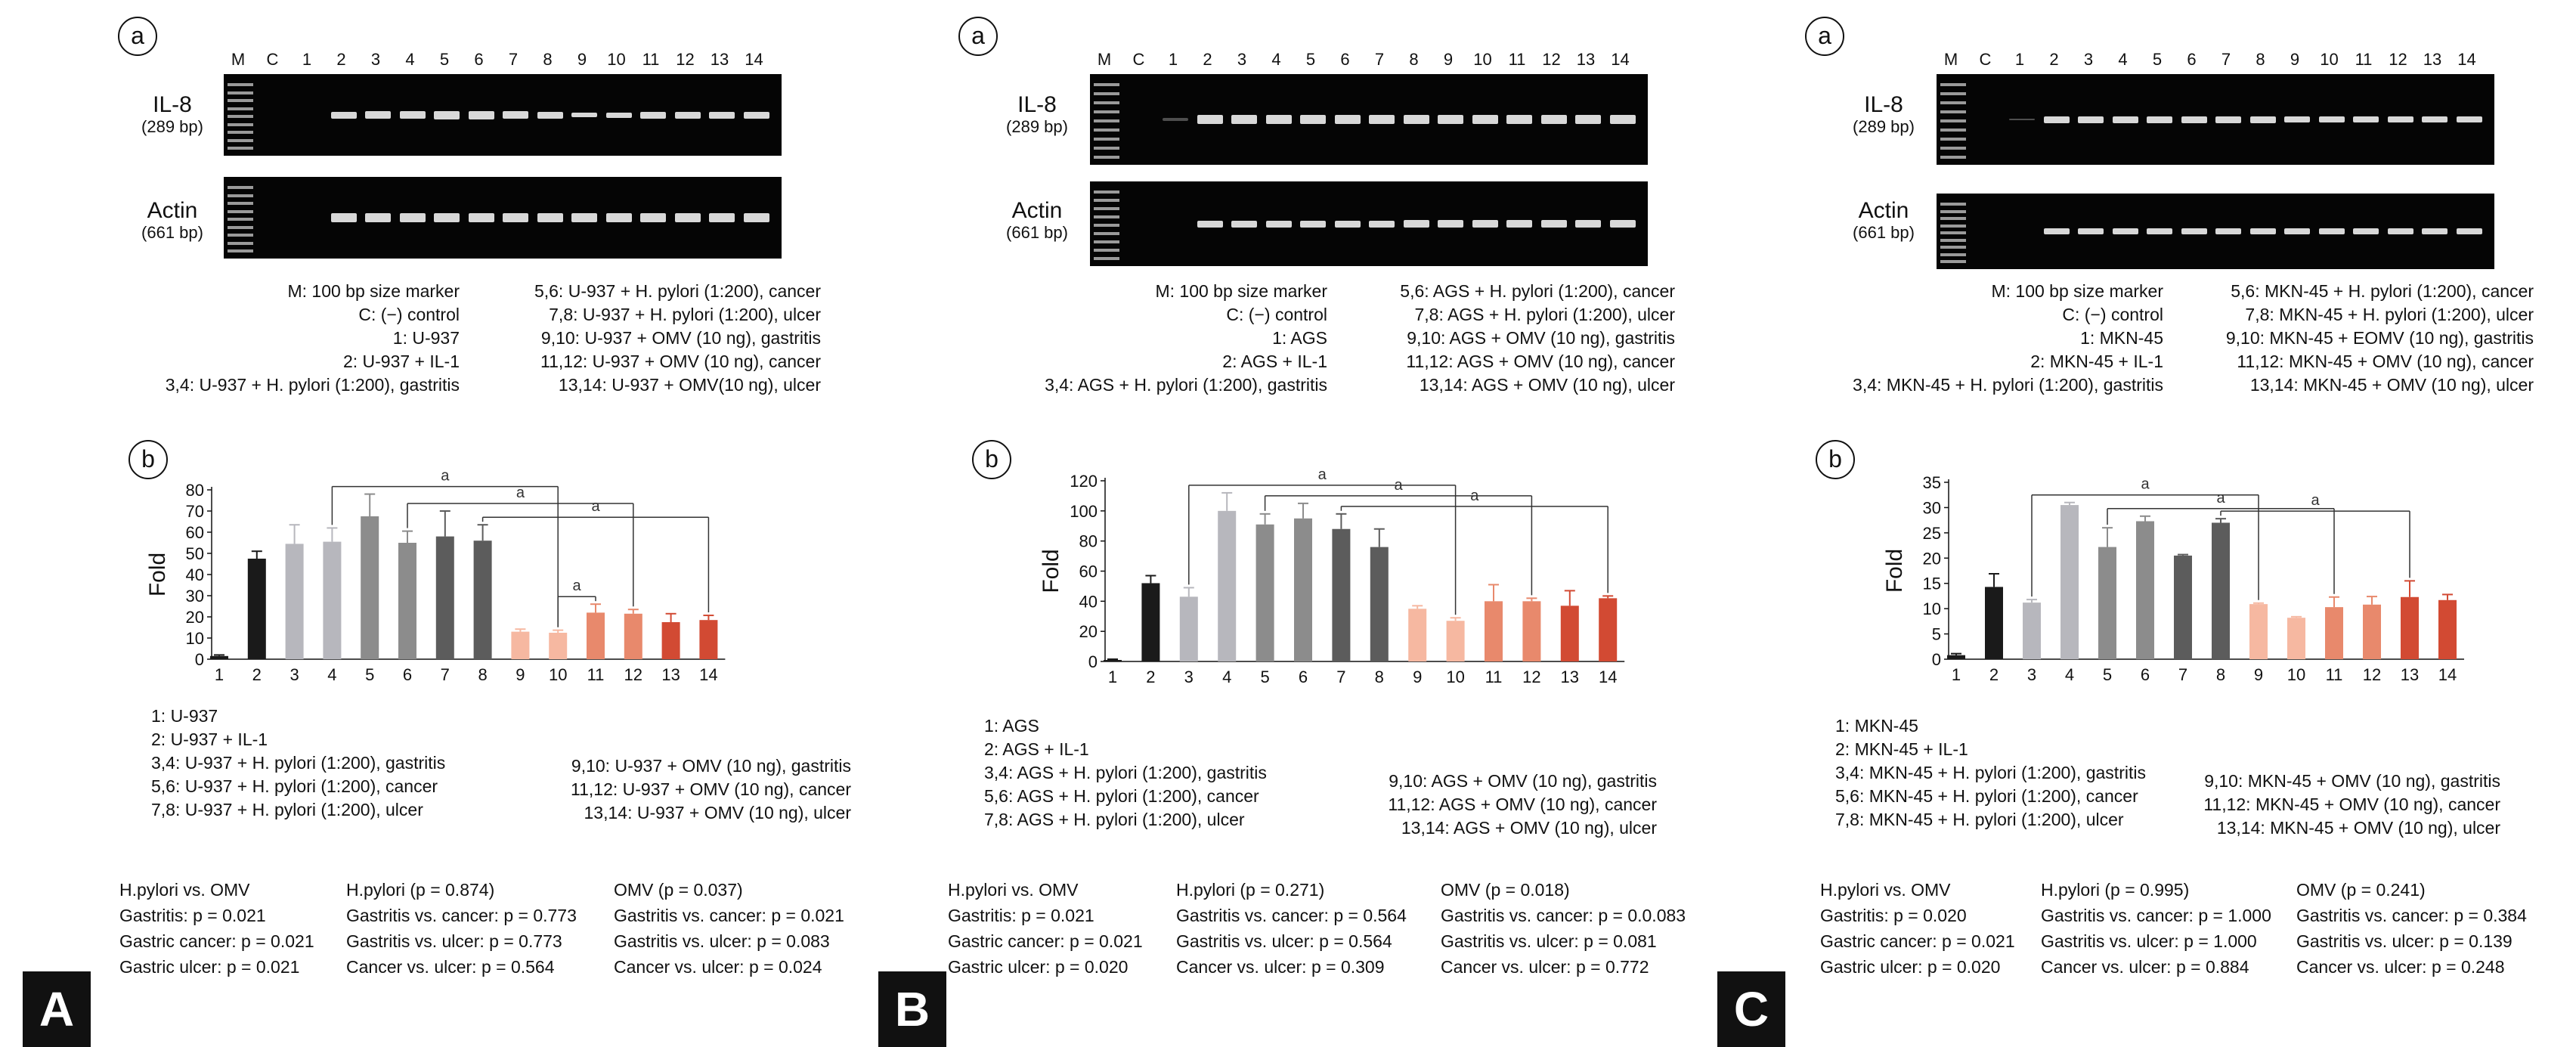  Describe the element at coordinates (1280, 967) in the screenshot. I see `legend-line: Cancer vs. ulcer: p = 0.309` at that location.